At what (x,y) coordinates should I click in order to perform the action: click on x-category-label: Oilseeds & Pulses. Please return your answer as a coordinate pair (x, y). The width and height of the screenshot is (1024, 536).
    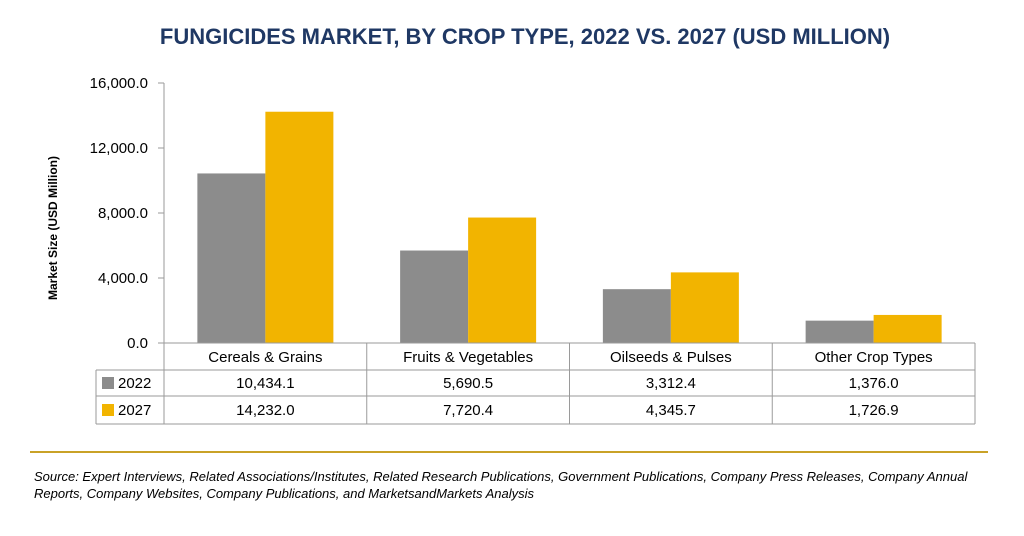
    Looking at the image, I should click on (671, 357).